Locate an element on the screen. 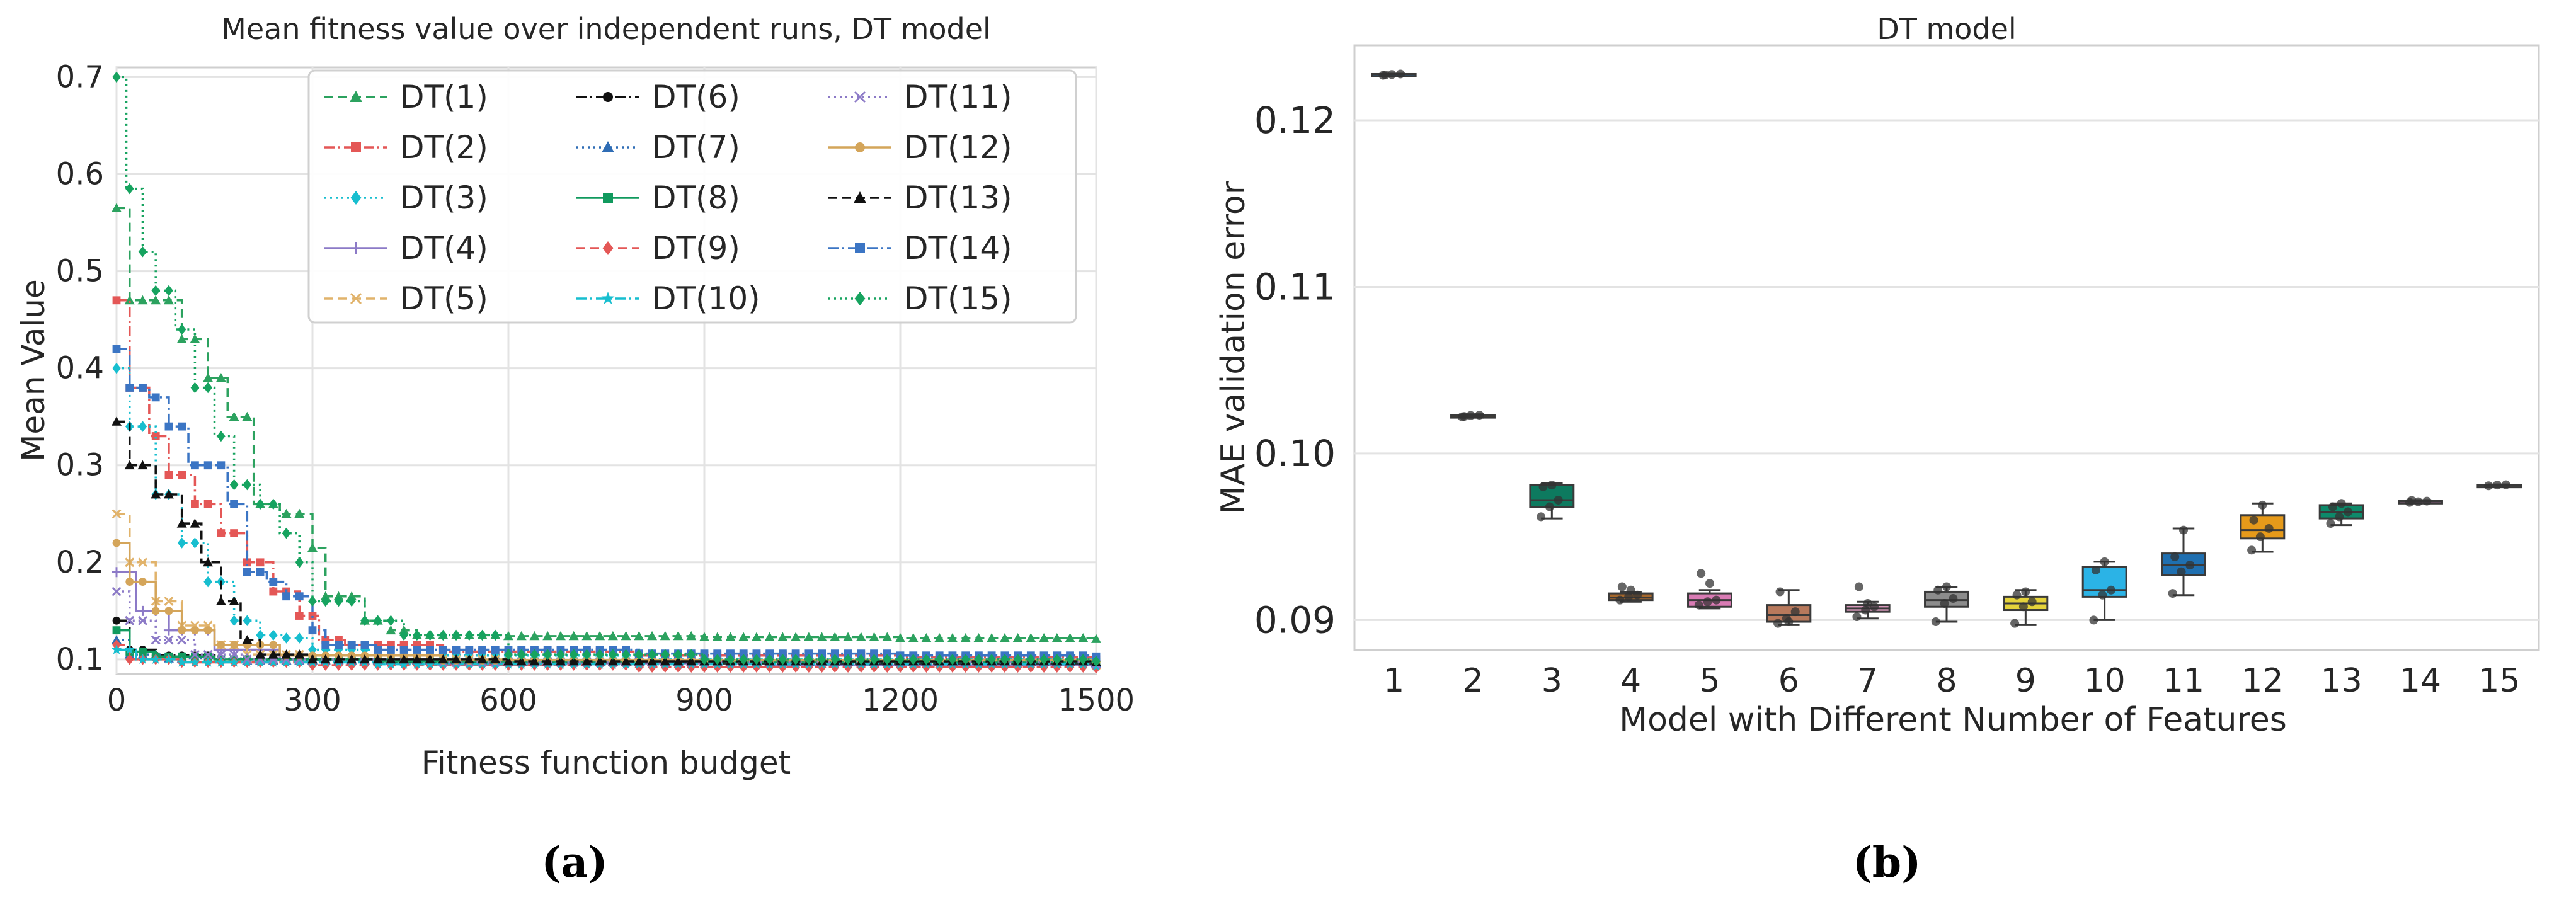 The width and height of the screenshot is (2576, 902). panel-b-y-tick-label: 0.09 is located at coordinates (1295, 619).